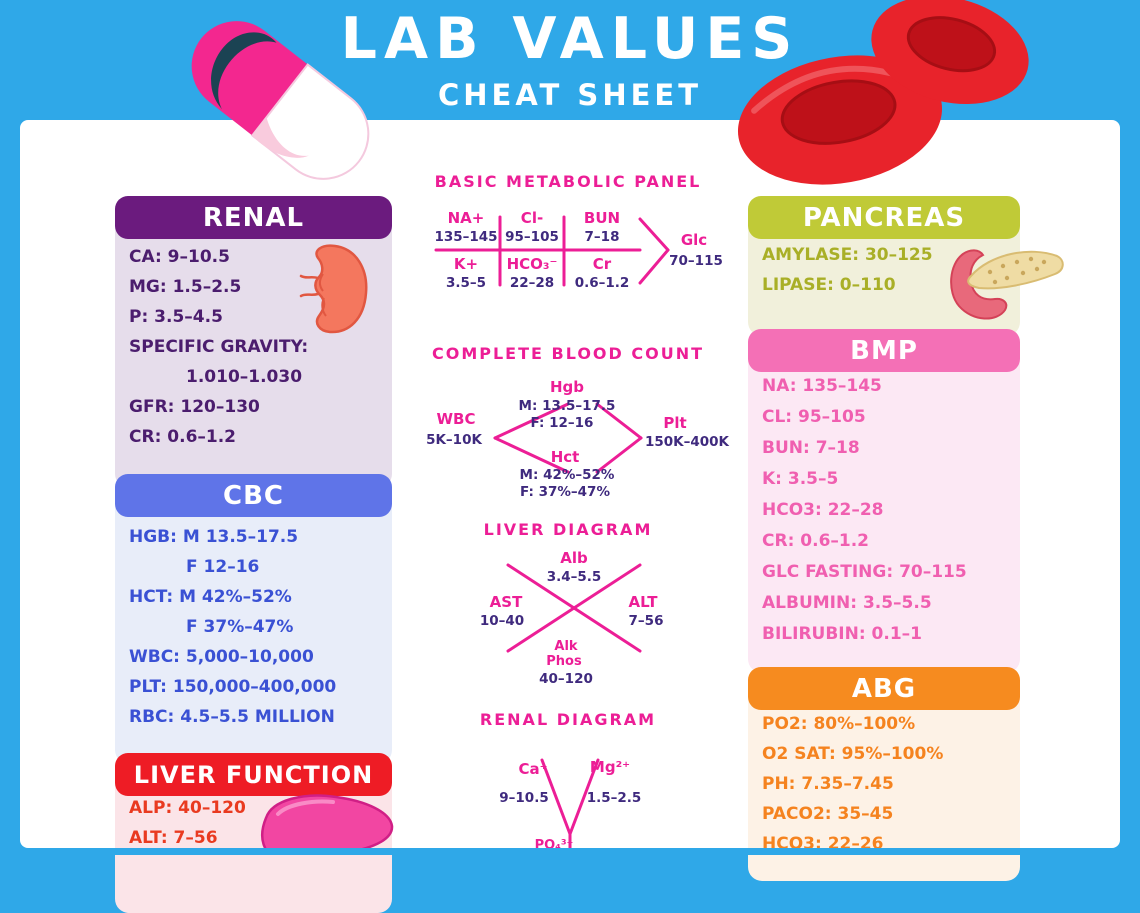 The height and width of the screenshot is (913, 1140). What do you see at coordinates (811, 448) in the screenshot?
I see `lab-value-item: BUN: 7–18` at bounding box center [811, 448].